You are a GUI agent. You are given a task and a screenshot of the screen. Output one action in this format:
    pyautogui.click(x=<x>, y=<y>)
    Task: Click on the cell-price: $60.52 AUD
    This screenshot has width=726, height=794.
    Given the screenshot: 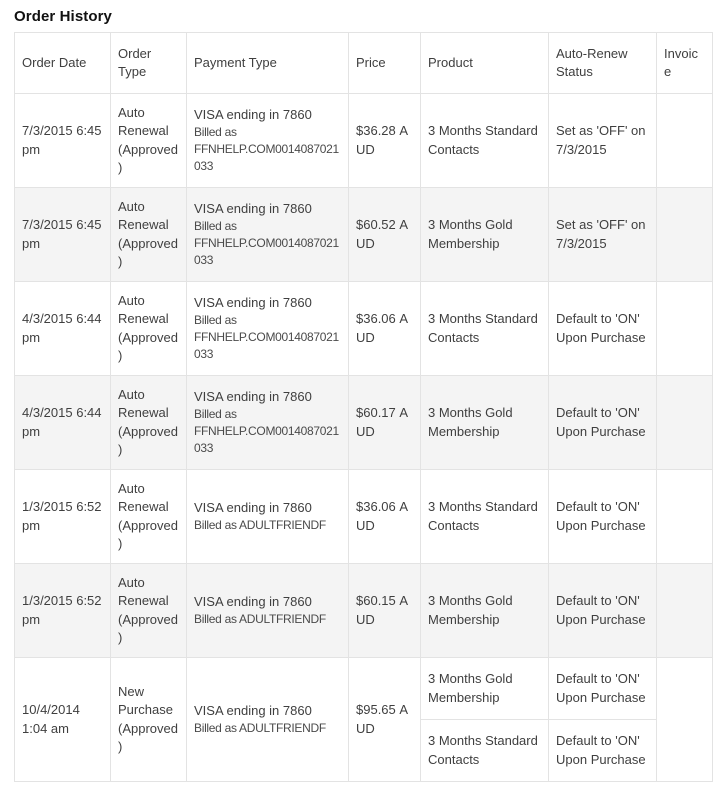 What is the action you would take?
    pyautogui.click(x=384, y=234)
    